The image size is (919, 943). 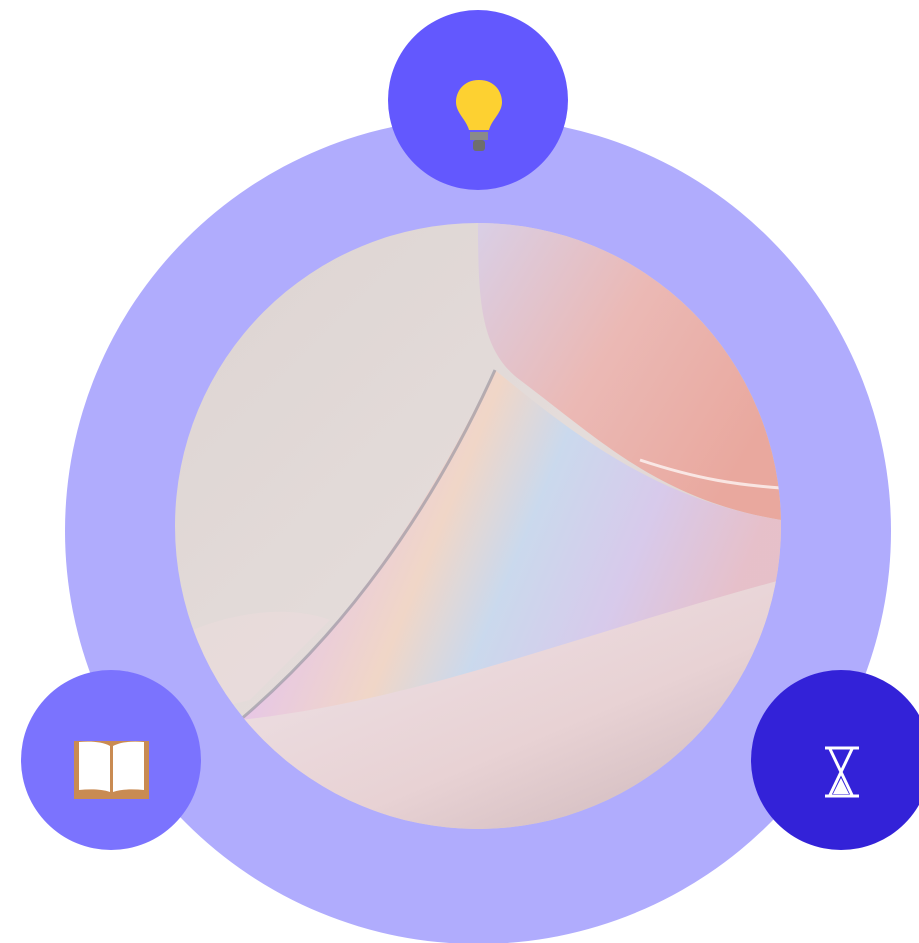 What do you see at coordinates (835, 760) in the screenshot?
I see `time-badge` at bounding box center [835, 760].